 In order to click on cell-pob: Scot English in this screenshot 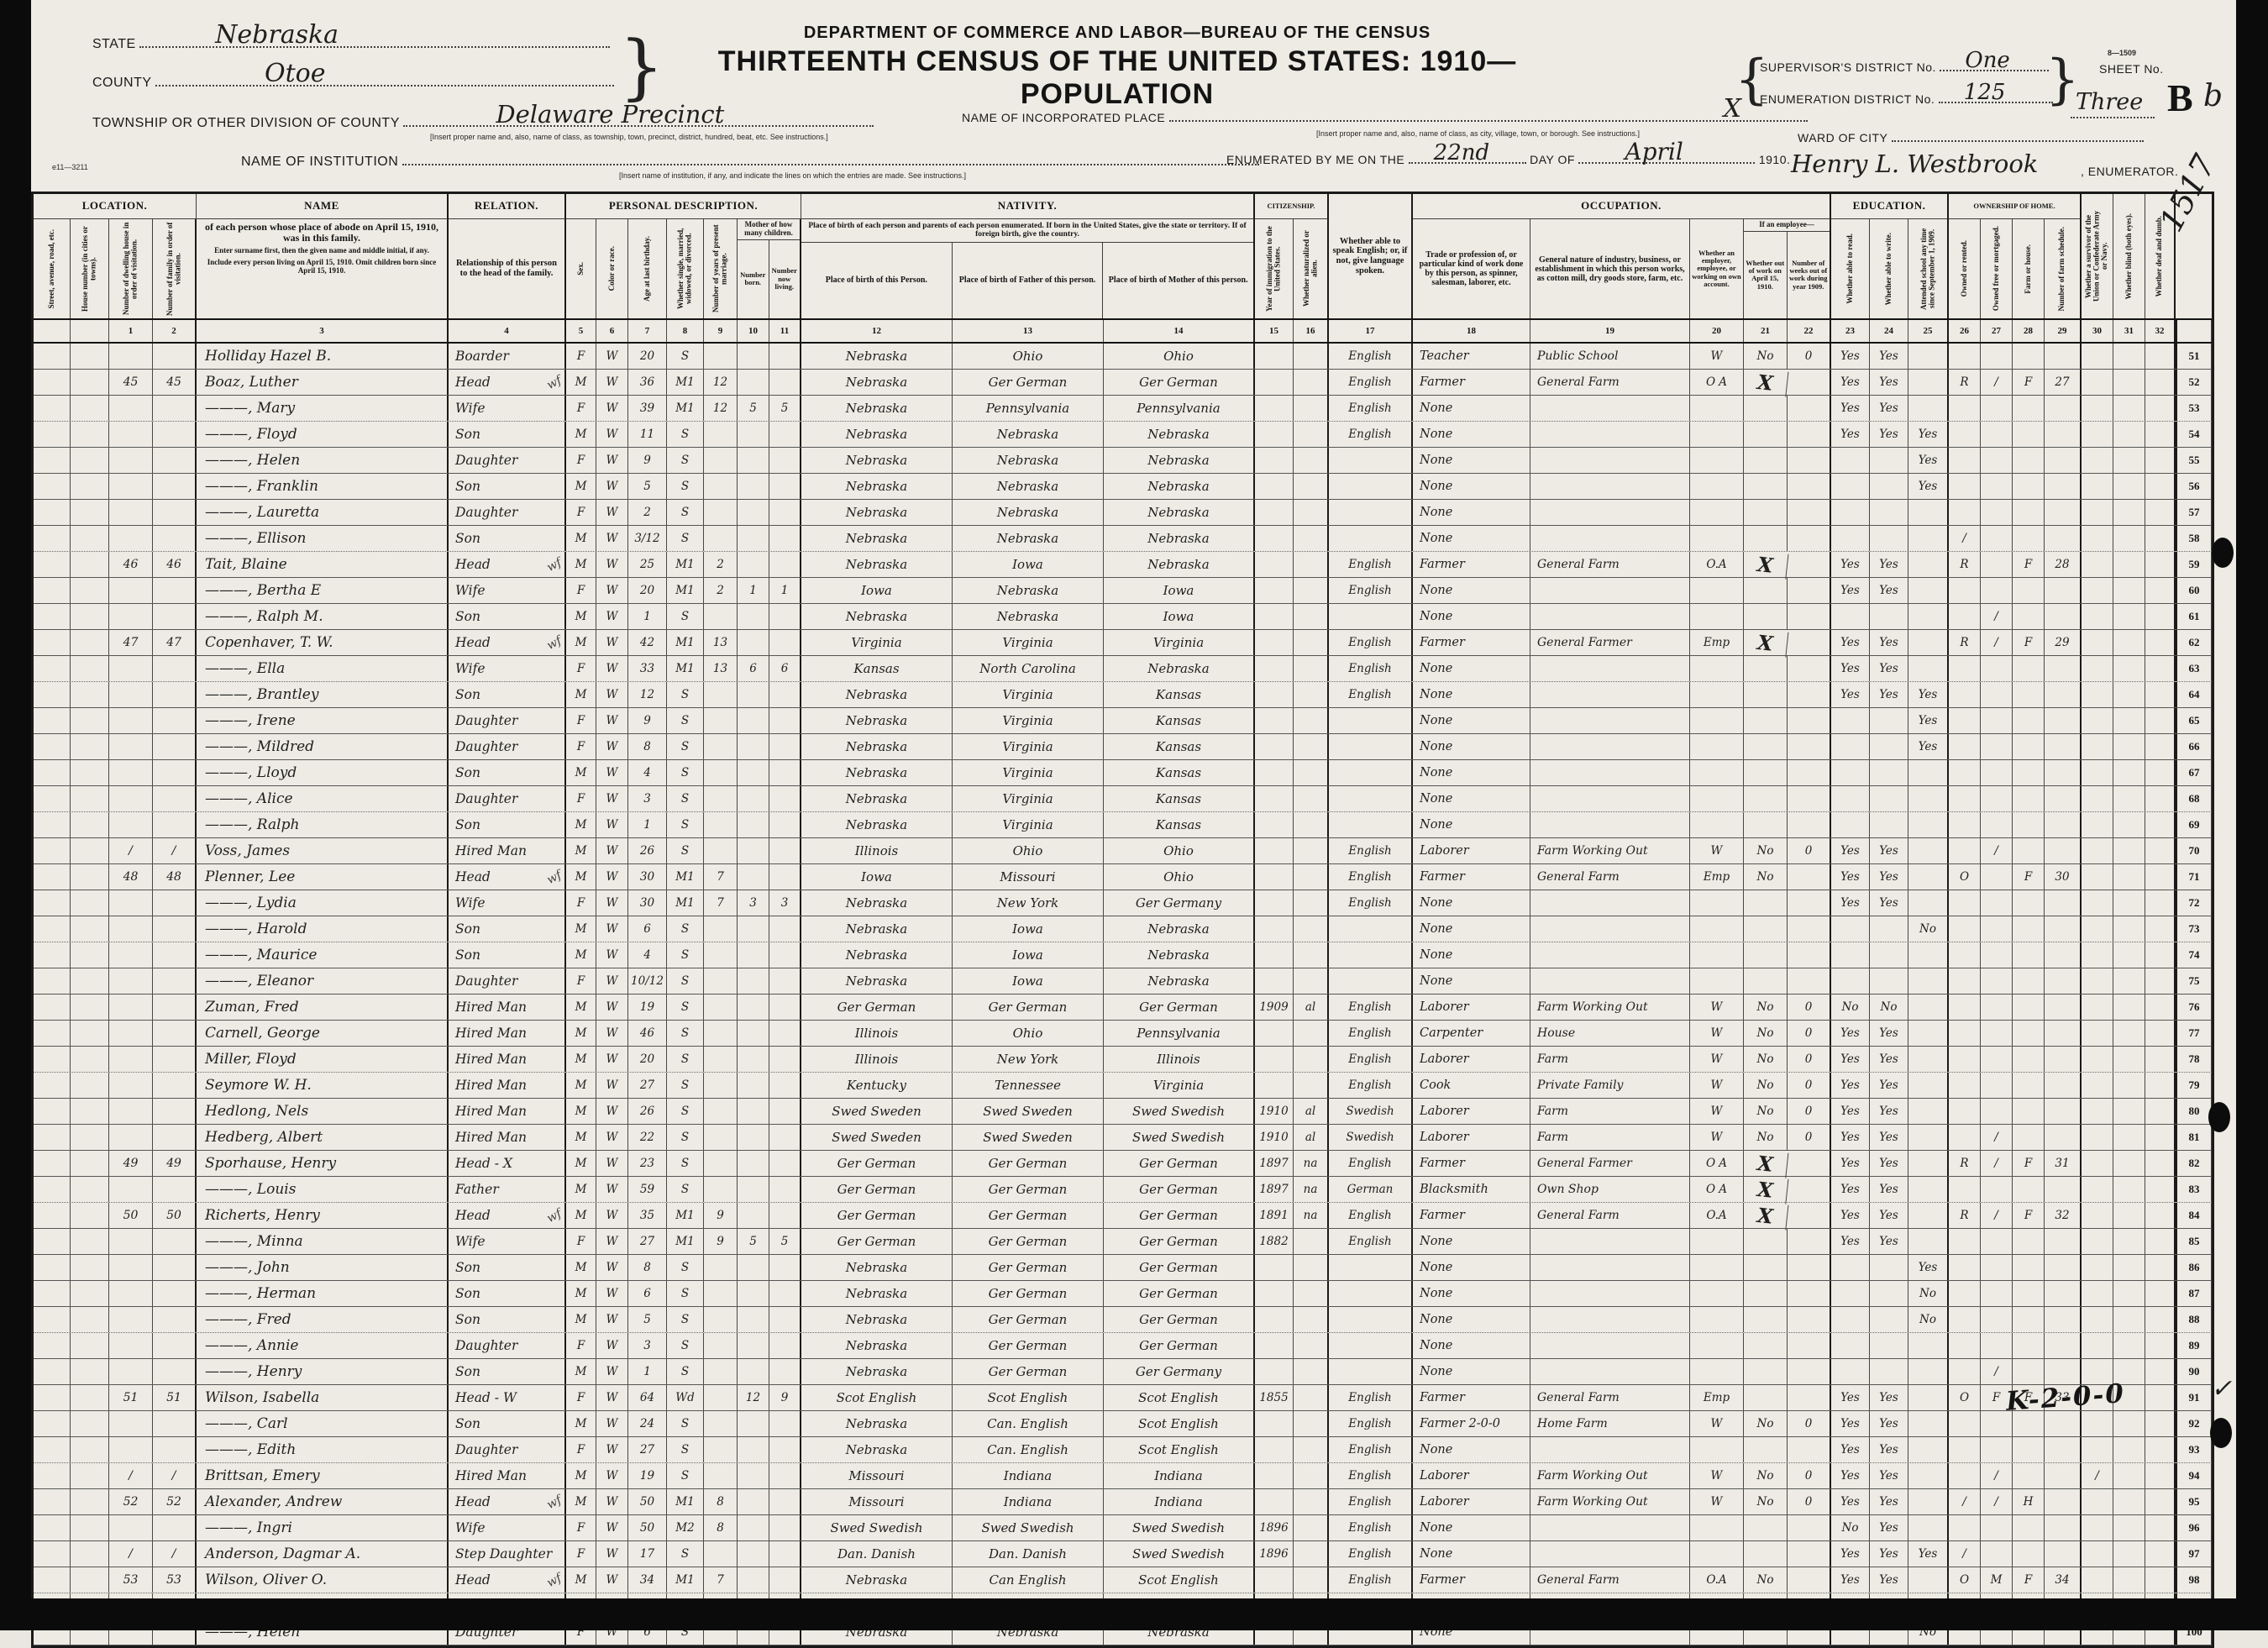, I will do `click(877, 1398)`.